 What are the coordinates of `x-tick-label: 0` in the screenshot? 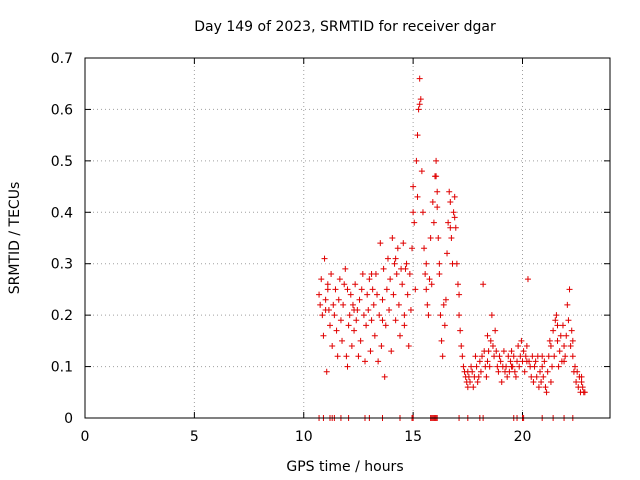 It's located at (85, 437).